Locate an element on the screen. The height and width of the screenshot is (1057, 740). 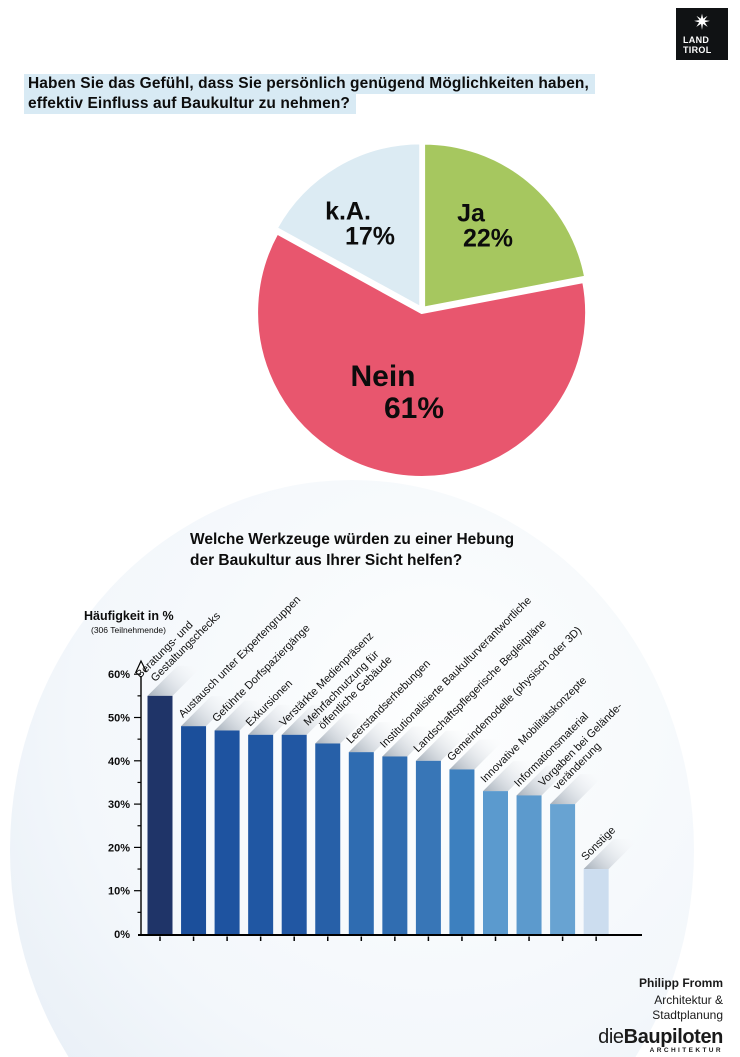
y-tick-label: 0% is located at coordinates (122, 935).